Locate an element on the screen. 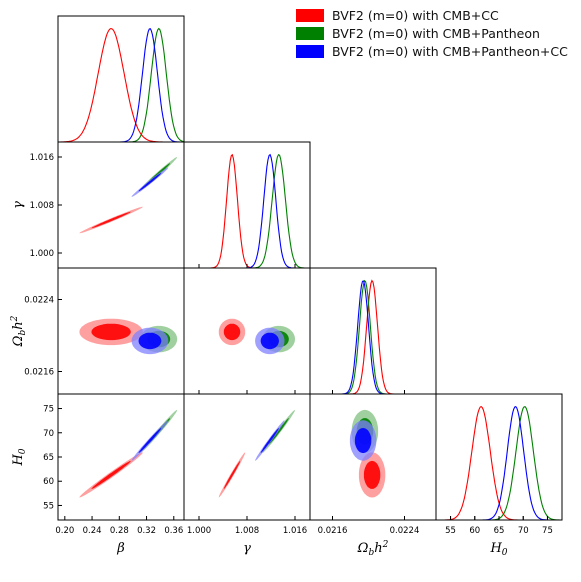 This screenshot has width=581, height=582. x-tick-label-beta: 0.32 is located at coordinates (146, 531).